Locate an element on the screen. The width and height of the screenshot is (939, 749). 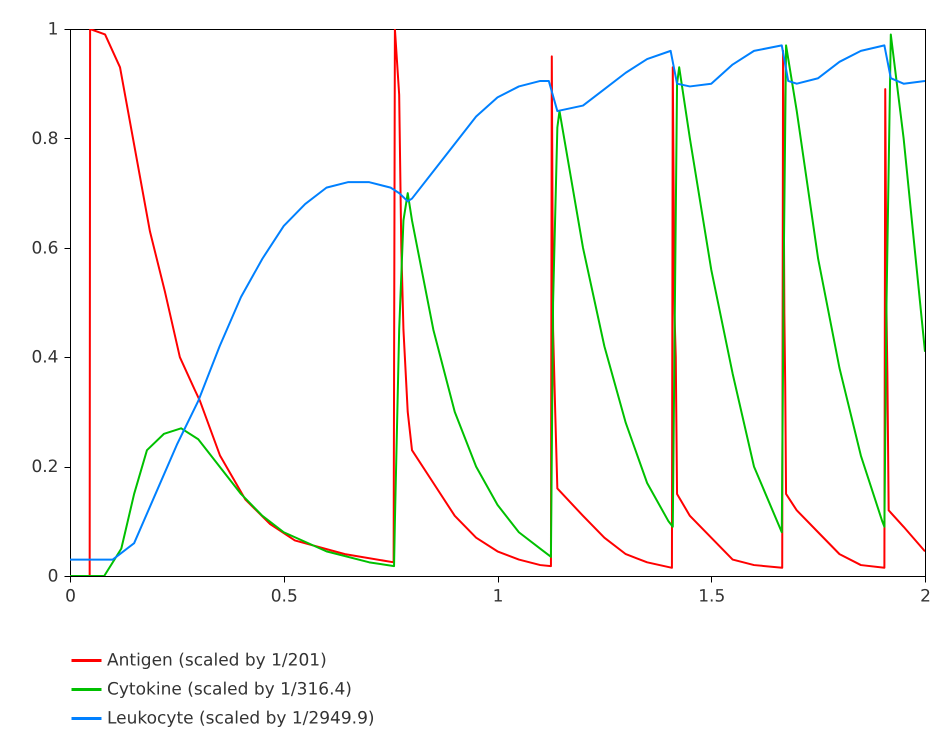
y-tick-label: 0.6 is located at coordinates (44, 248).